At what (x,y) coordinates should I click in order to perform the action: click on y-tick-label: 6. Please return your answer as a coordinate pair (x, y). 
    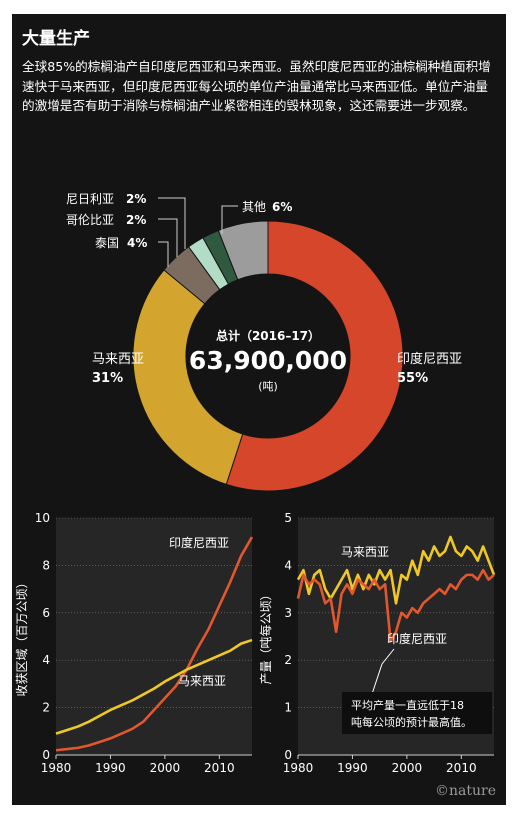
    Looking at the image, I should click on (46, 613).